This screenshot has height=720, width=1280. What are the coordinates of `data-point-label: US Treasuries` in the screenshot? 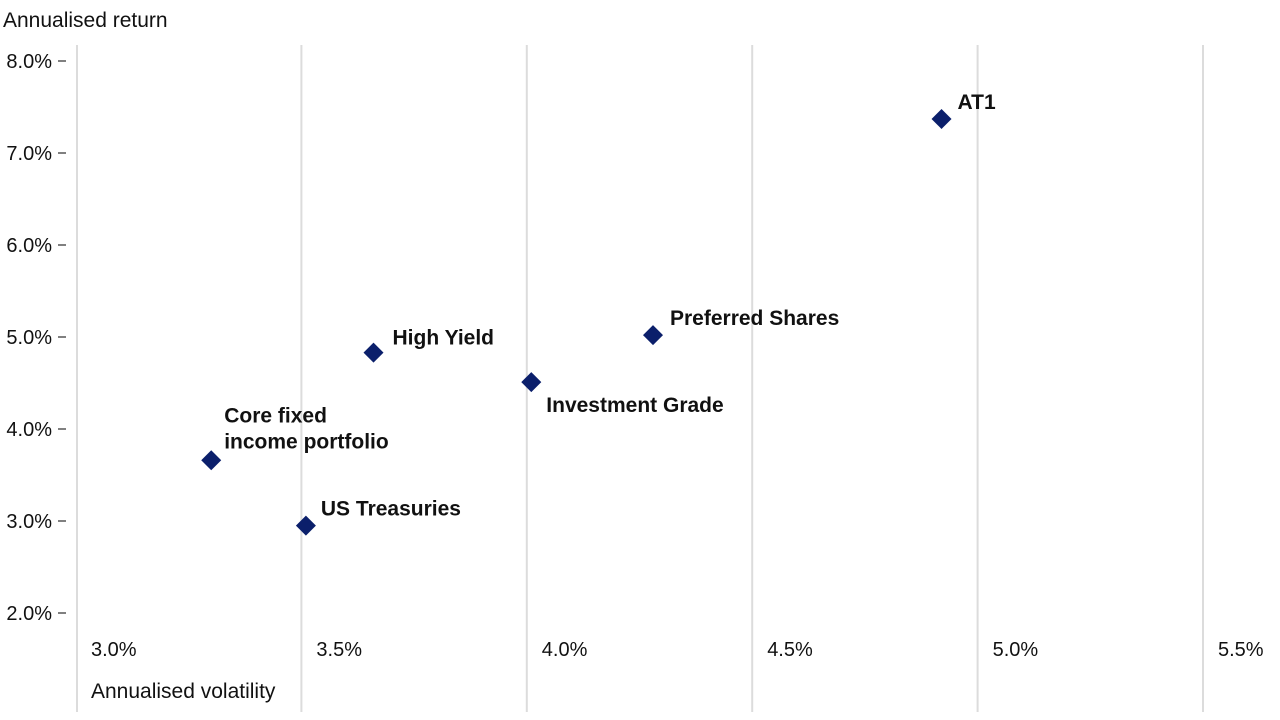 It's located at (391, 509).